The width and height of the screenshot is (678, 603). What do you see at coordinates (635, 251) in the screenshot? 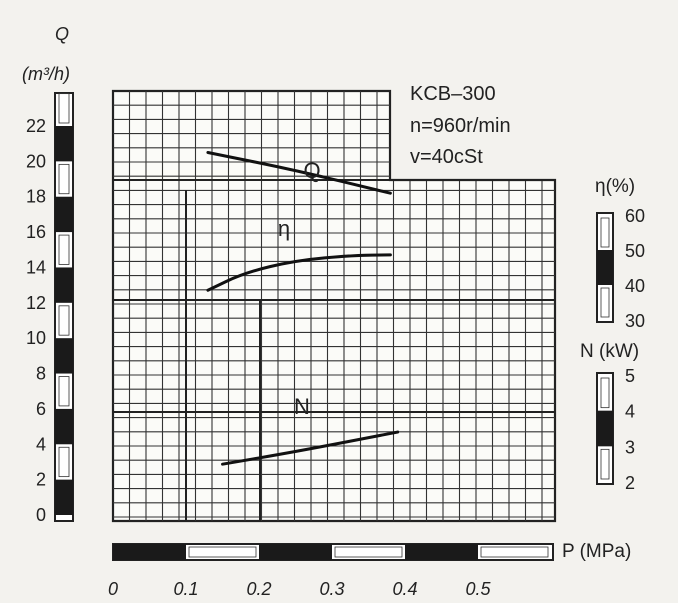
I see `eta-tick-label: 50` at bounding box center [635, 251].